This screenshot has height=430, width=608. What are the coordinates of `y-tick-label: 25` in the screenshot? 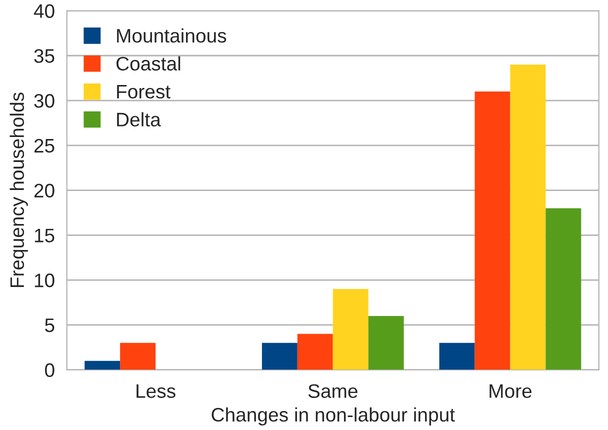 It's located at (44, 145).